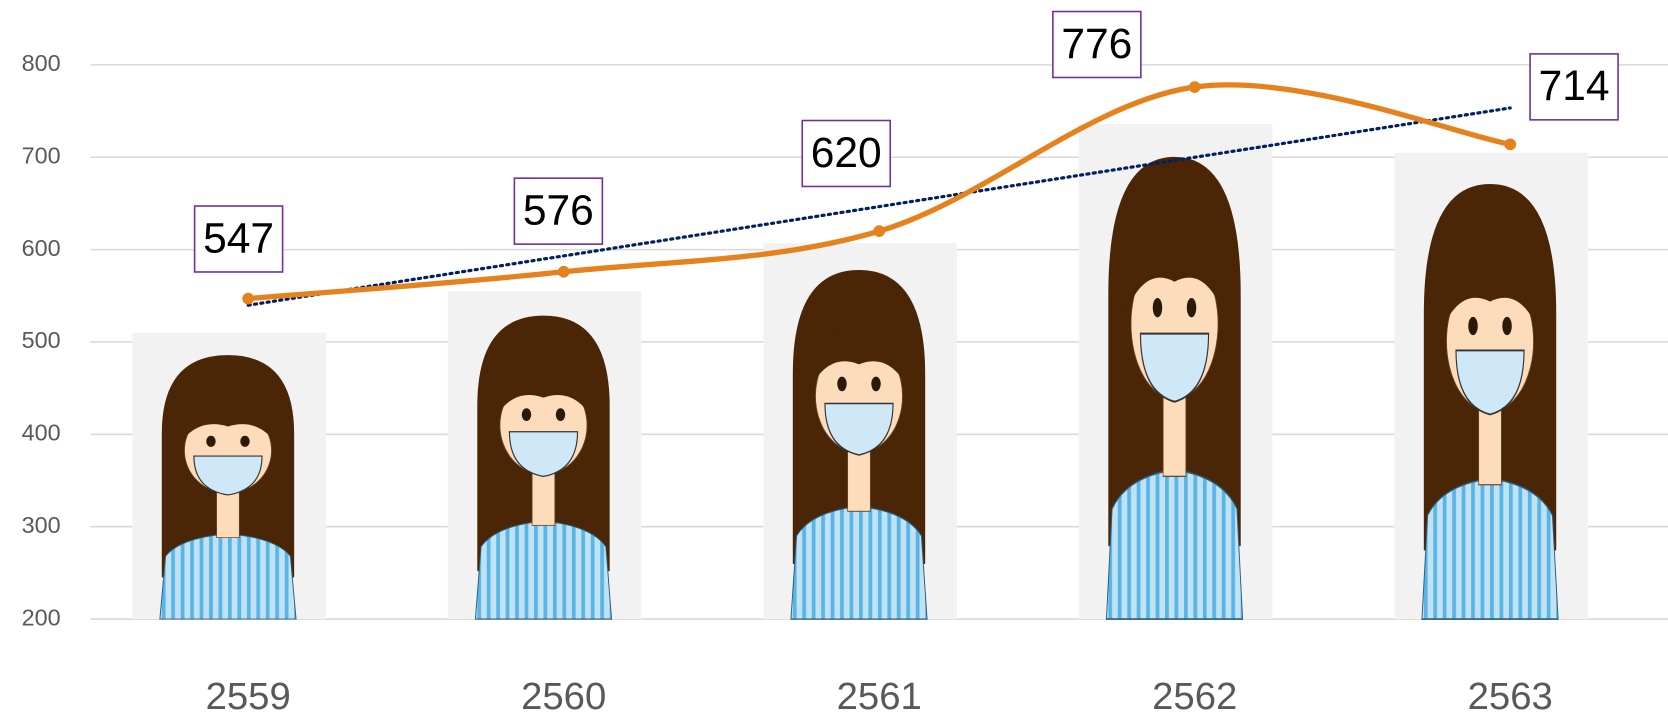 This screenshot has height=718, width=1668. I want to click on y-tick-label: 600, so click(41, 248).